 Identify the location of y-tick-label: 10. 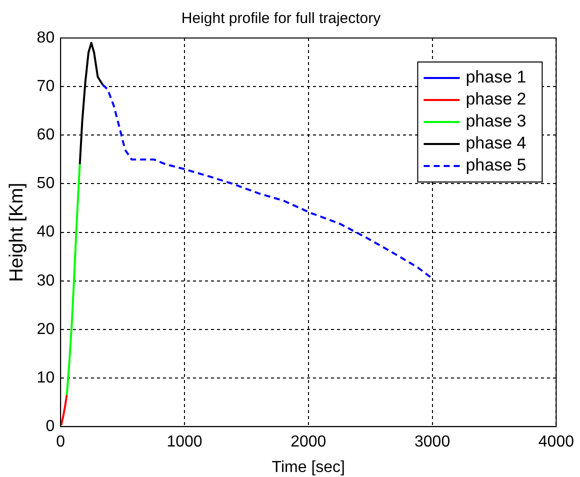
(45, 377).